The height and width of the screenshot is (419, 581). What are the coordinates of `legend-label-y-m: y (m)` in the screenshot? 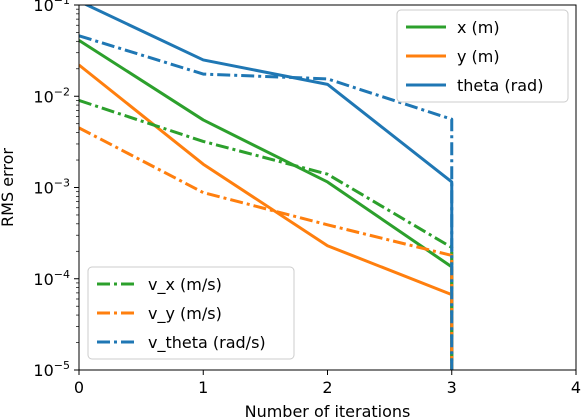 It's located at (478, 56).